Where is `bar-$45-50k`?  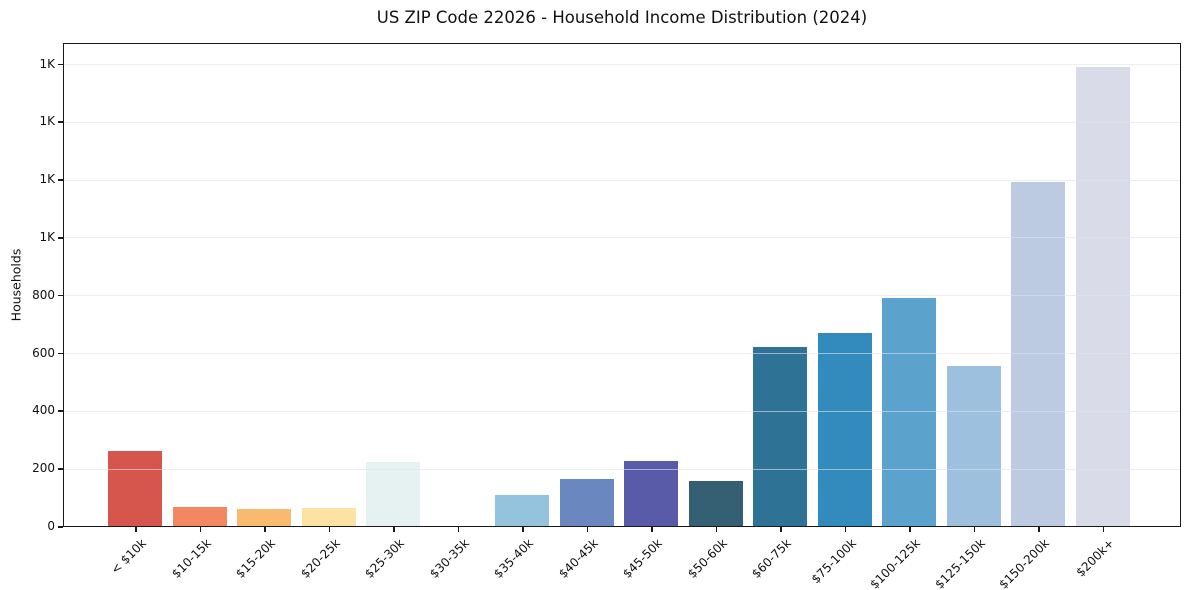 bar-$45-50k is located at coordinates (651, 493).